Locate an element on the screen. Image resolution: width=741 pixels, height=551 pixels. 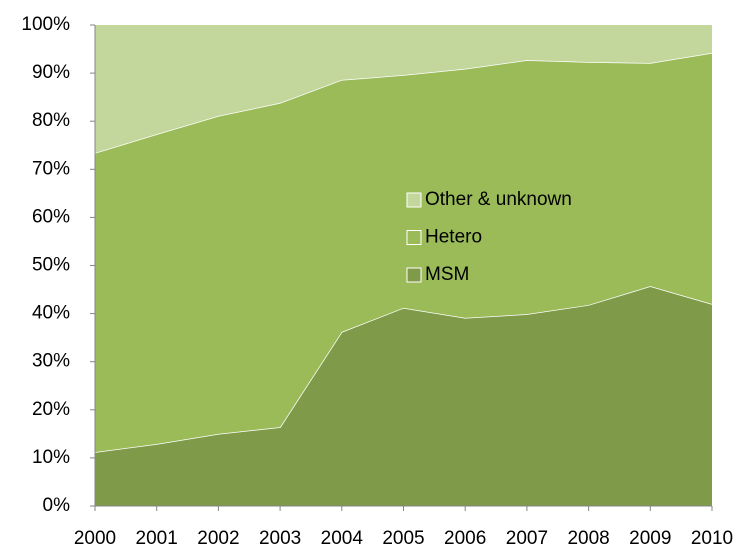
y-tick-label: 100% is located at coordinates (45, 24).